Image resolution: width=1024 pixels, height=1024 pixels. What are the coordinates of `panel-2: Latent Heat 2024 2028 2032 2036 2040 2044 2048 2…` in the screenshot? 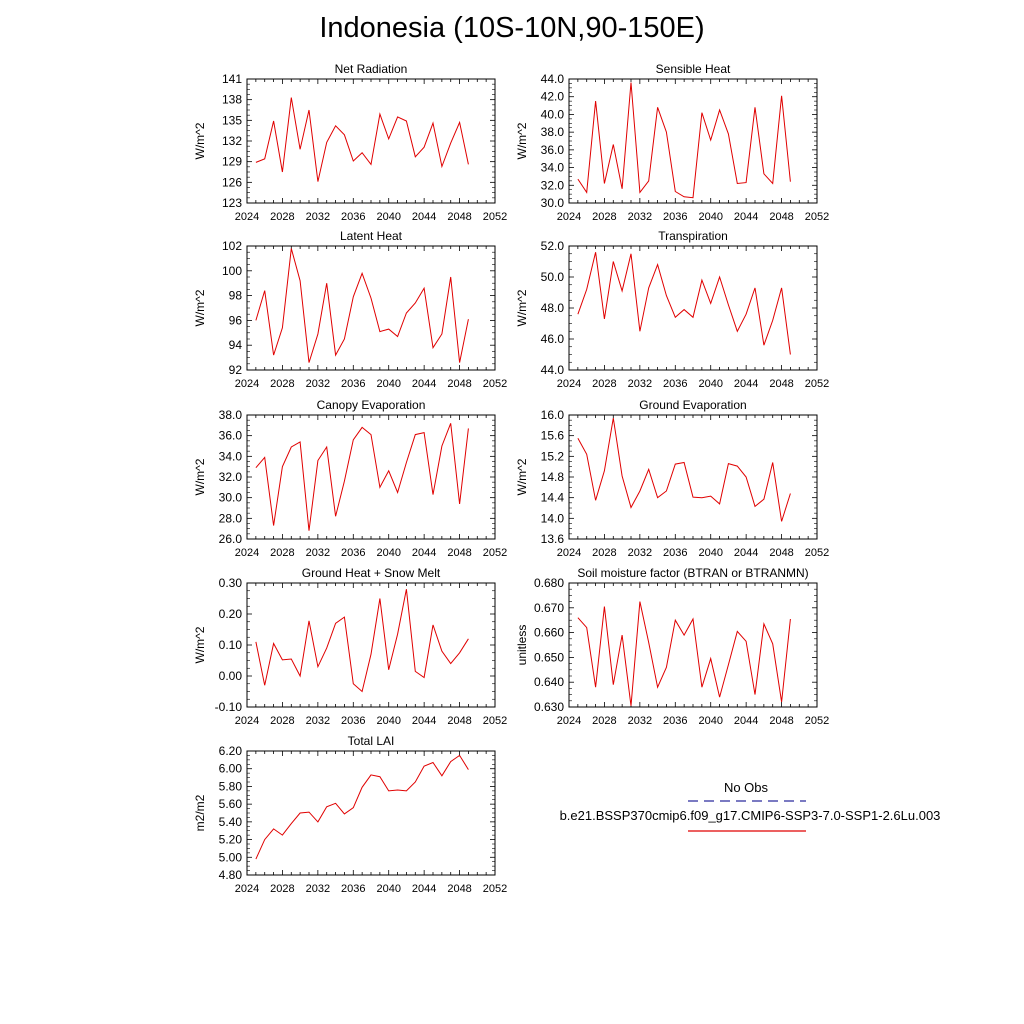 It's located at (350, 309).